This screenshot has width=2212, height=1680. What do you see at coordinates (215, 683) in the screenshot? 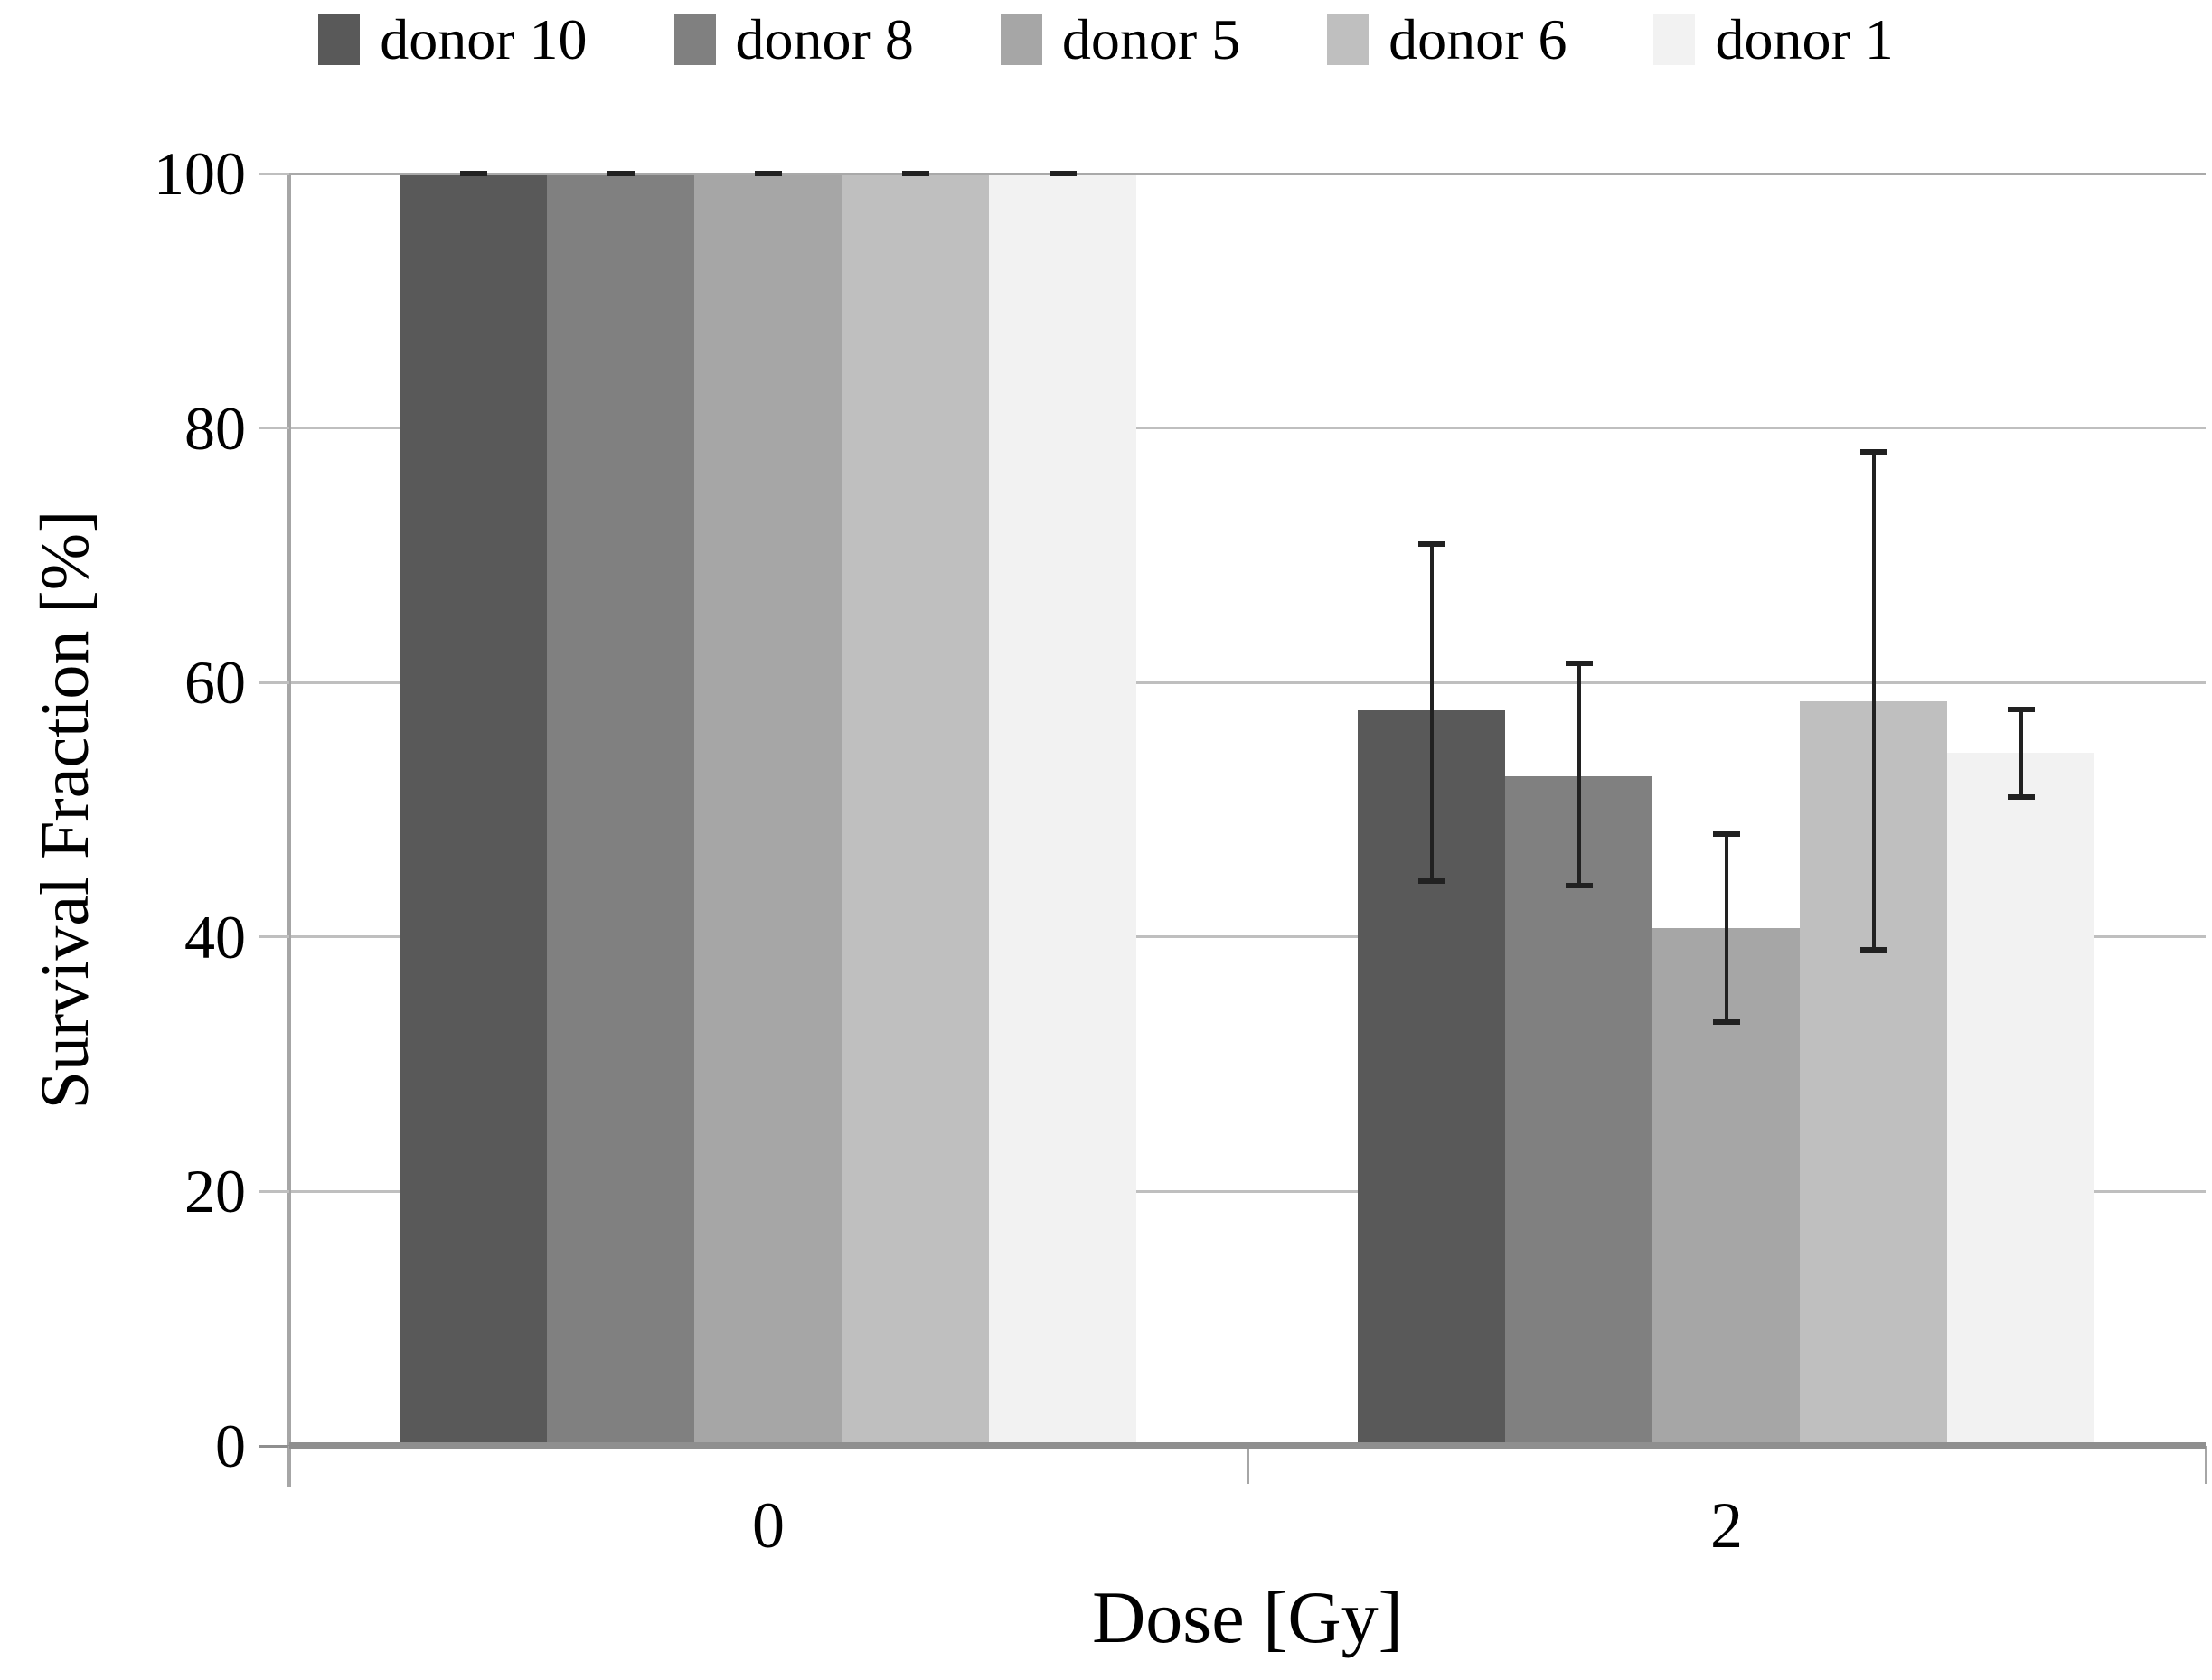
I see `y-axis-tick-label: 60` at bounding box center [215, 683].